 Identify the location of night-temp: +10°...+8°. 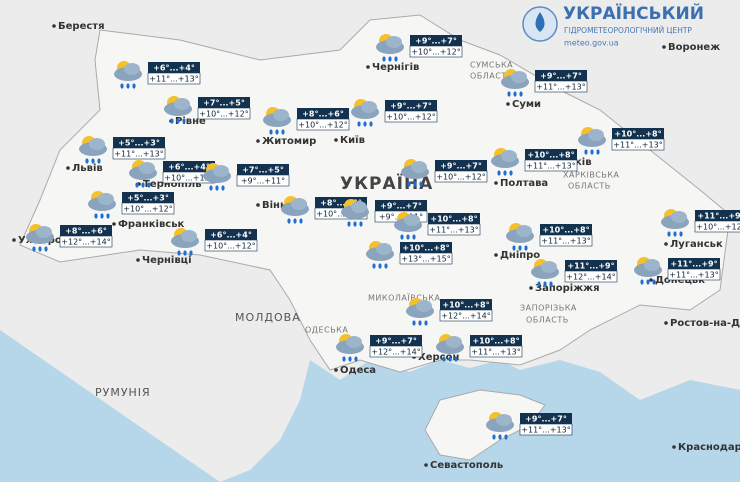
(465, 305).